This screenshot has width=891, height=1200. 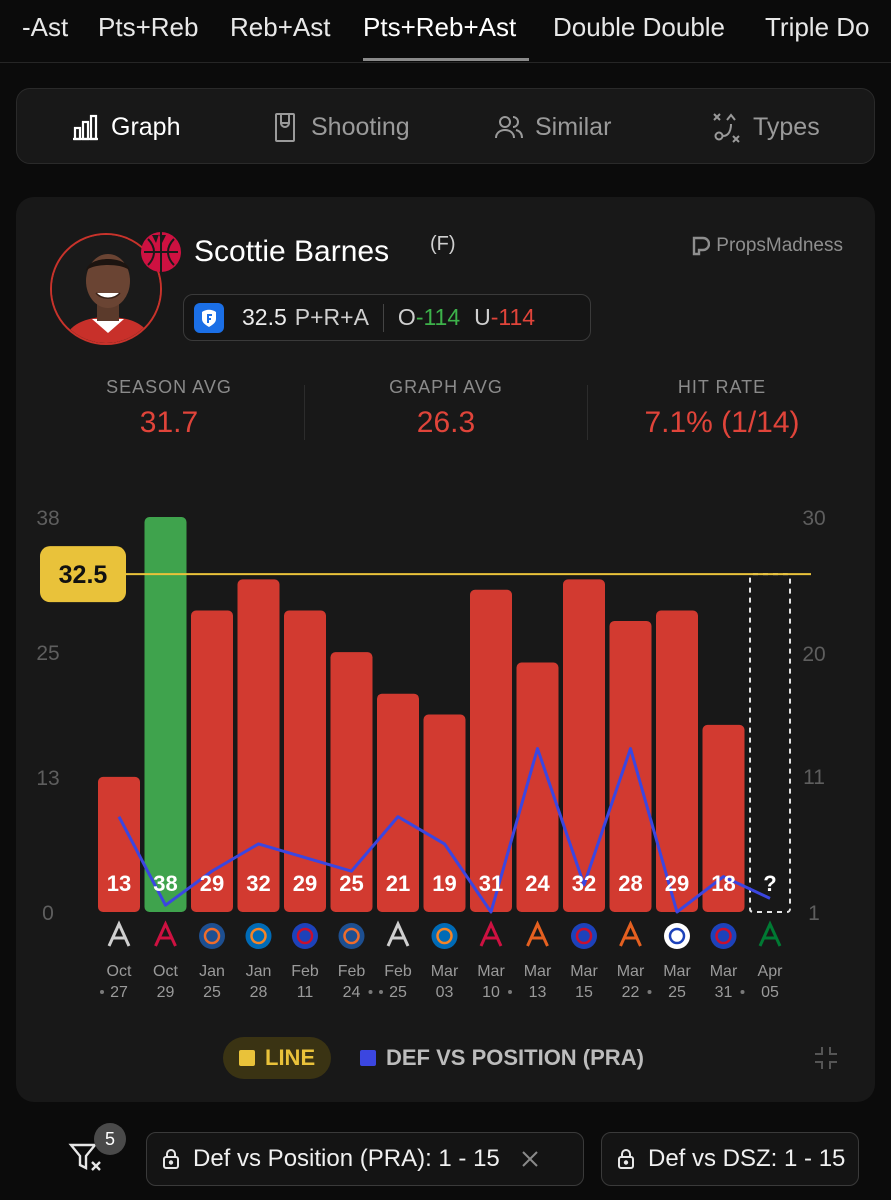 What do you see at coordinates (171, 1159) in the screenshot?
I see `lock-icon` at bounding box center [171, 1159].